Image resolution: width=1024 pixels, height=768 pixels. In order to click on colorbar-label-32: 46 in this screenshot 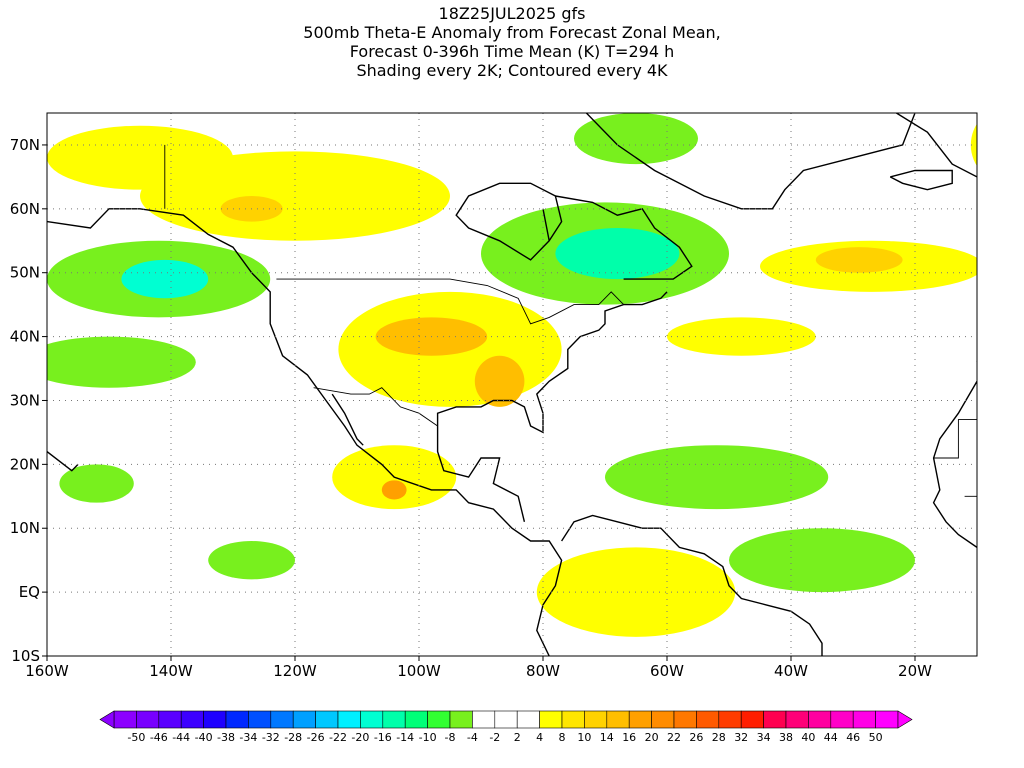, I will do `click(853, 737)`.